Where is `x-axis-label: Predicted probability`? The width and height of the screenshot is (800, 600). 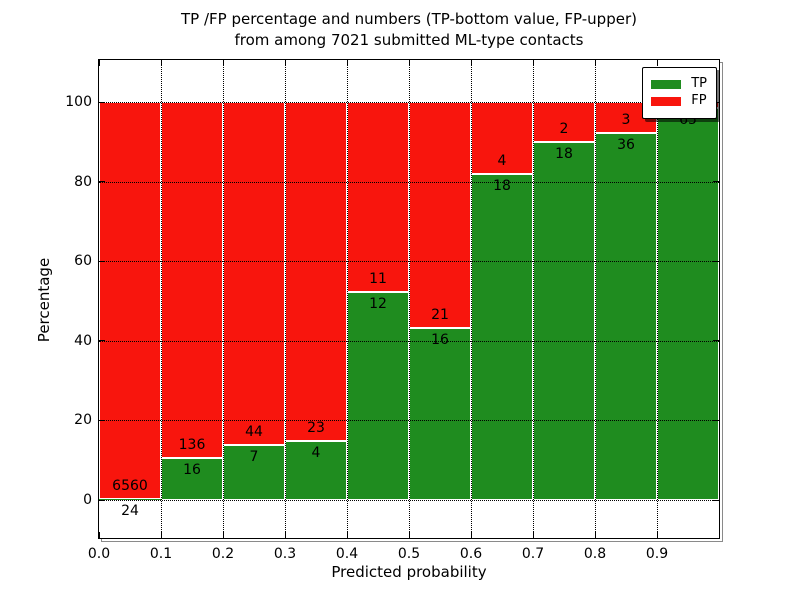 x-axis-label: Predicted probability is located at coordinates (409, 572).